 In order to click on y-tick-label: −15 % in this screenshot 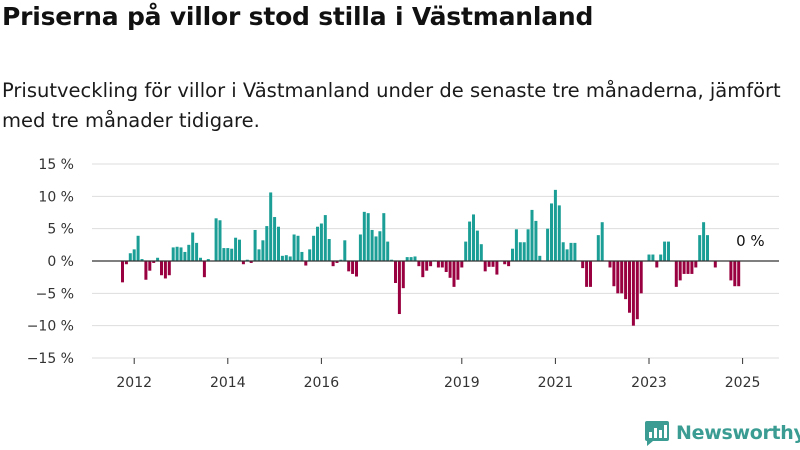, I will do `click(50, 359)`.